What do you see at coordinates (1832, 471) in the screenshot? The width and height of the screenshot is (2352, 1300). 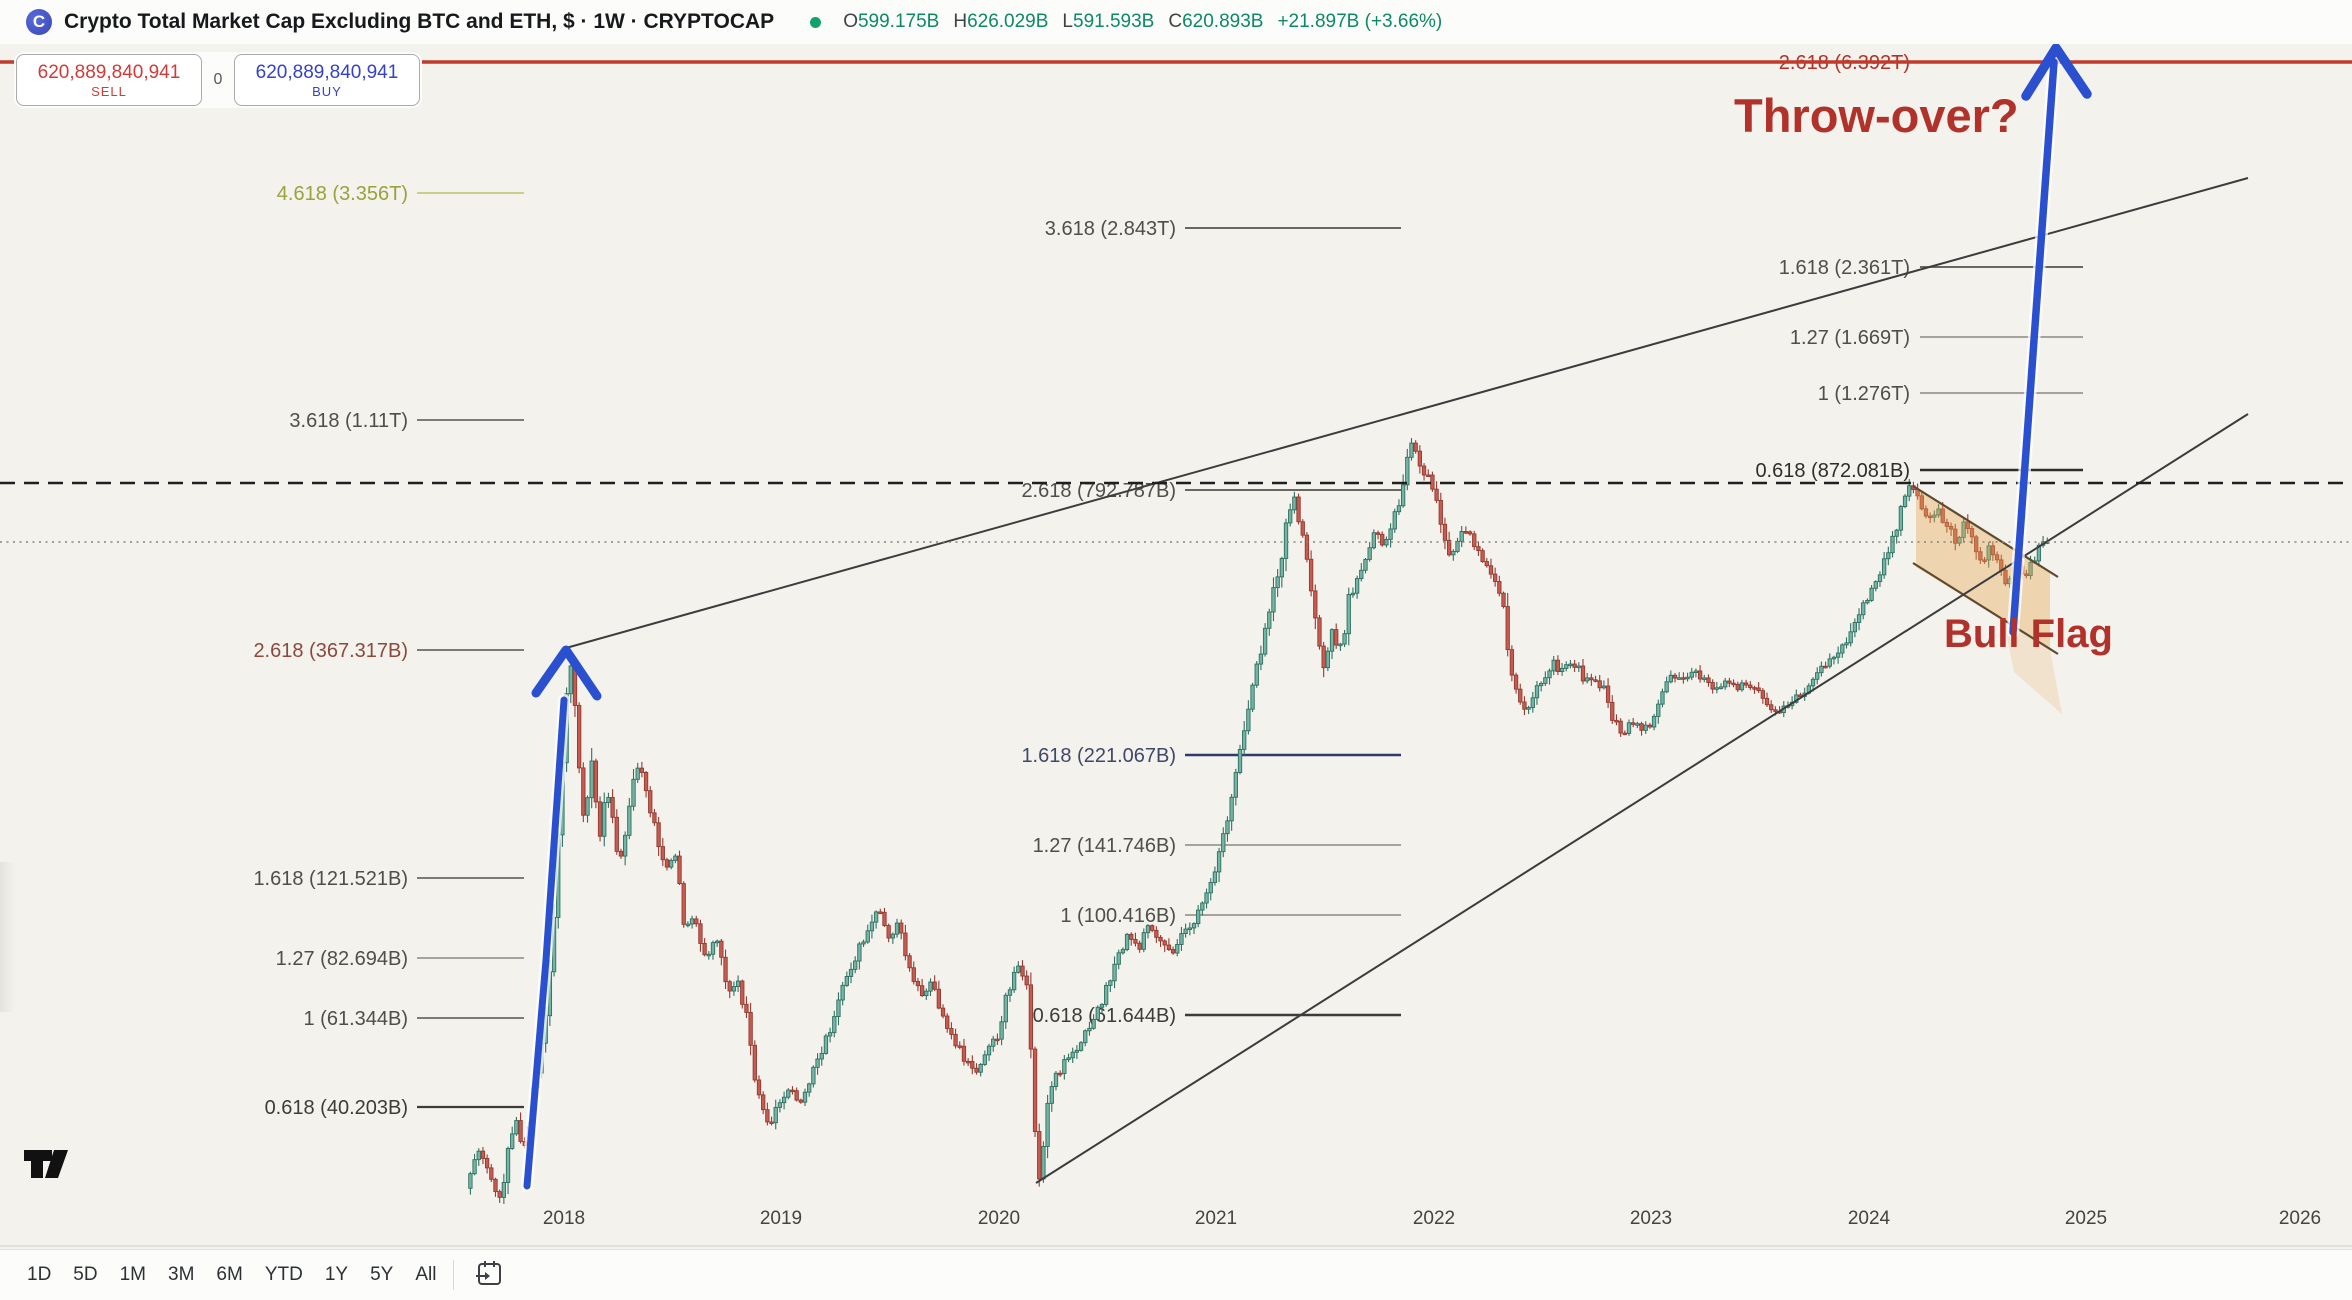 I see `fib-level-label: 0.618 (872.081B)` at bounding box center [1832, 471].